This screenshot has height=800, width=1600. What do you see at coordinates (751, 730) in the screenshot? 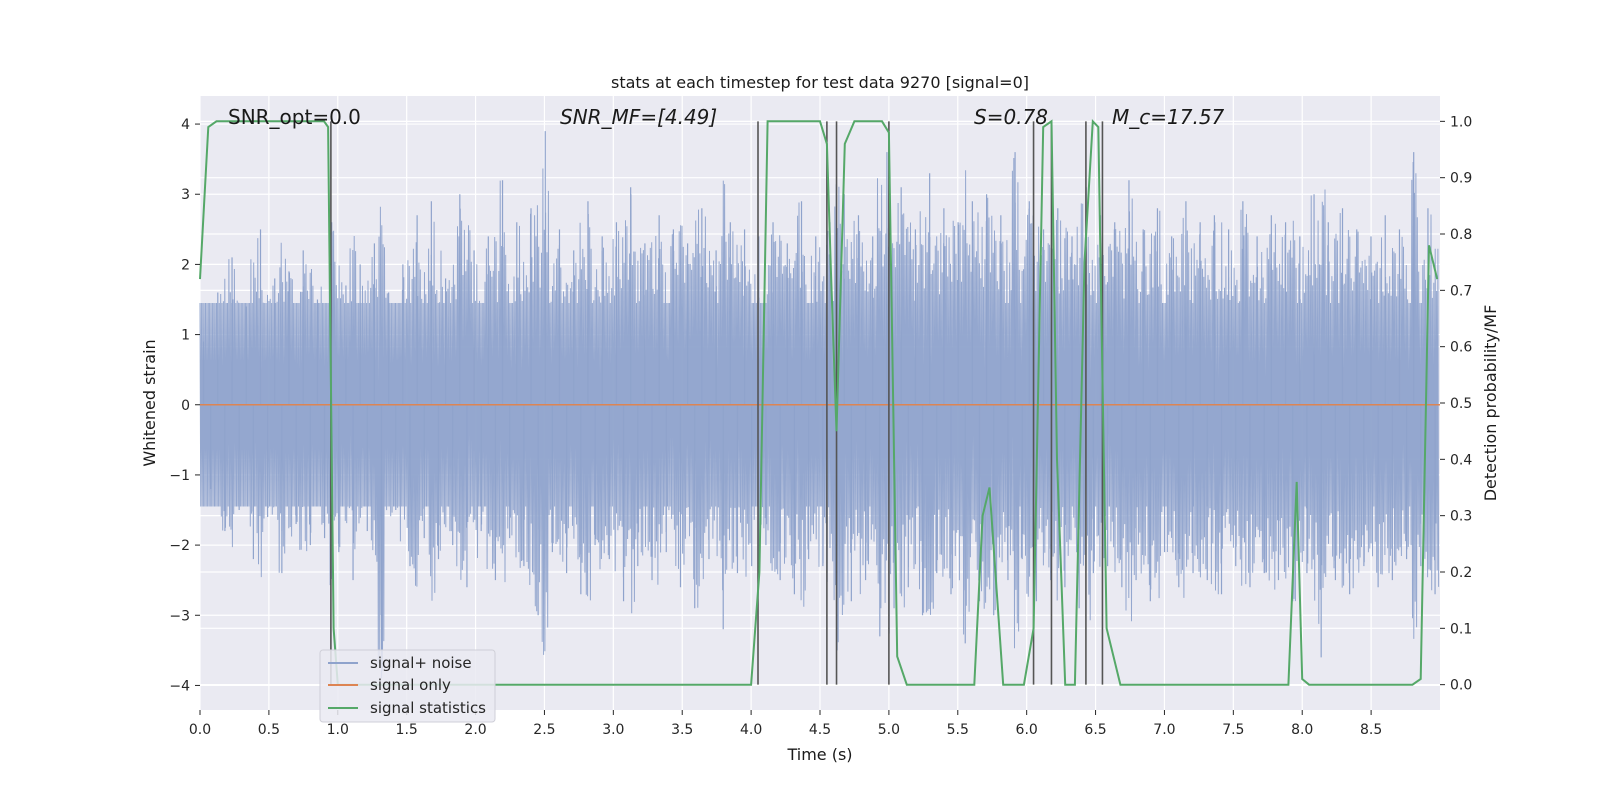
I see `x-tick-label: 4.0` at bounding box center [751, 730].